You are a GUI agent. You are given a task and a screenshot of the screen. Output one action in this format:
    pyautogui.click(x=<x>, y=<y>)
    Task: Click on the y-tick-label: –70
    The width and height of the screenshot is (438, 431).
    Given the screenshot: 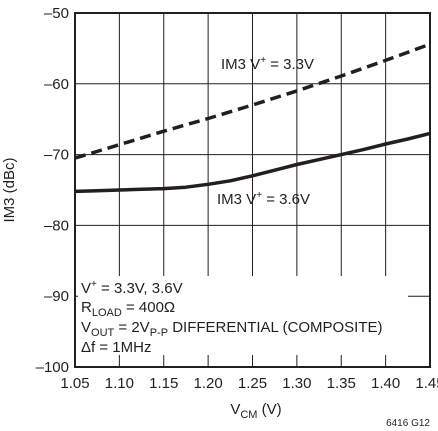 What is the action you would take?
    pyautogui.click(x=56, y=155)
    